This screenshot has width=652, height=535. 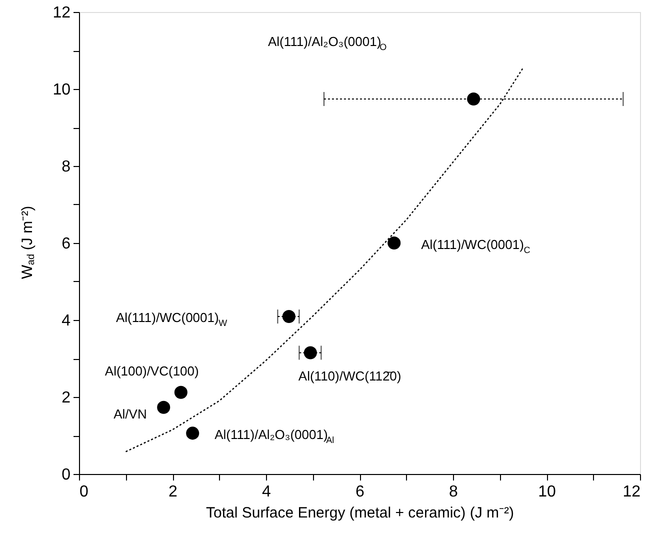 I want to click on y-tick-label: 0, so click(x=66, y=475).